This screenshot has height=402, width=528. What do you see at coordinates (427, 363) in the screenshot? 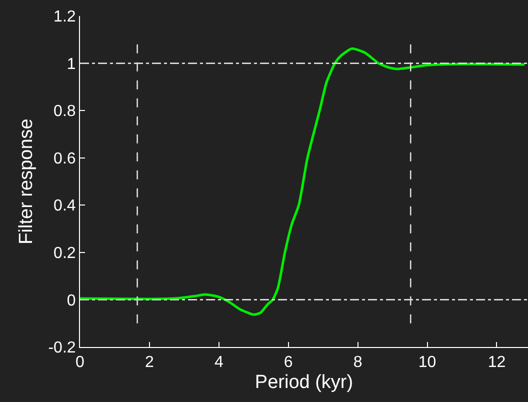
I see `x-tick-label: 10` at bounding box center [427, 363].